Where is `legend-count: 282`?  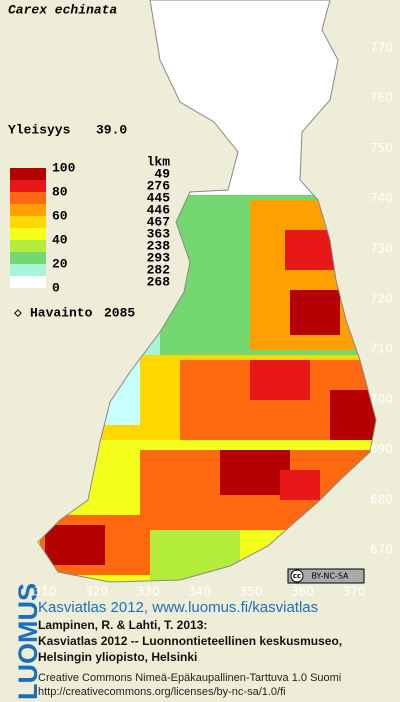 legend-count: 282 is located at coordinates (159, 269).